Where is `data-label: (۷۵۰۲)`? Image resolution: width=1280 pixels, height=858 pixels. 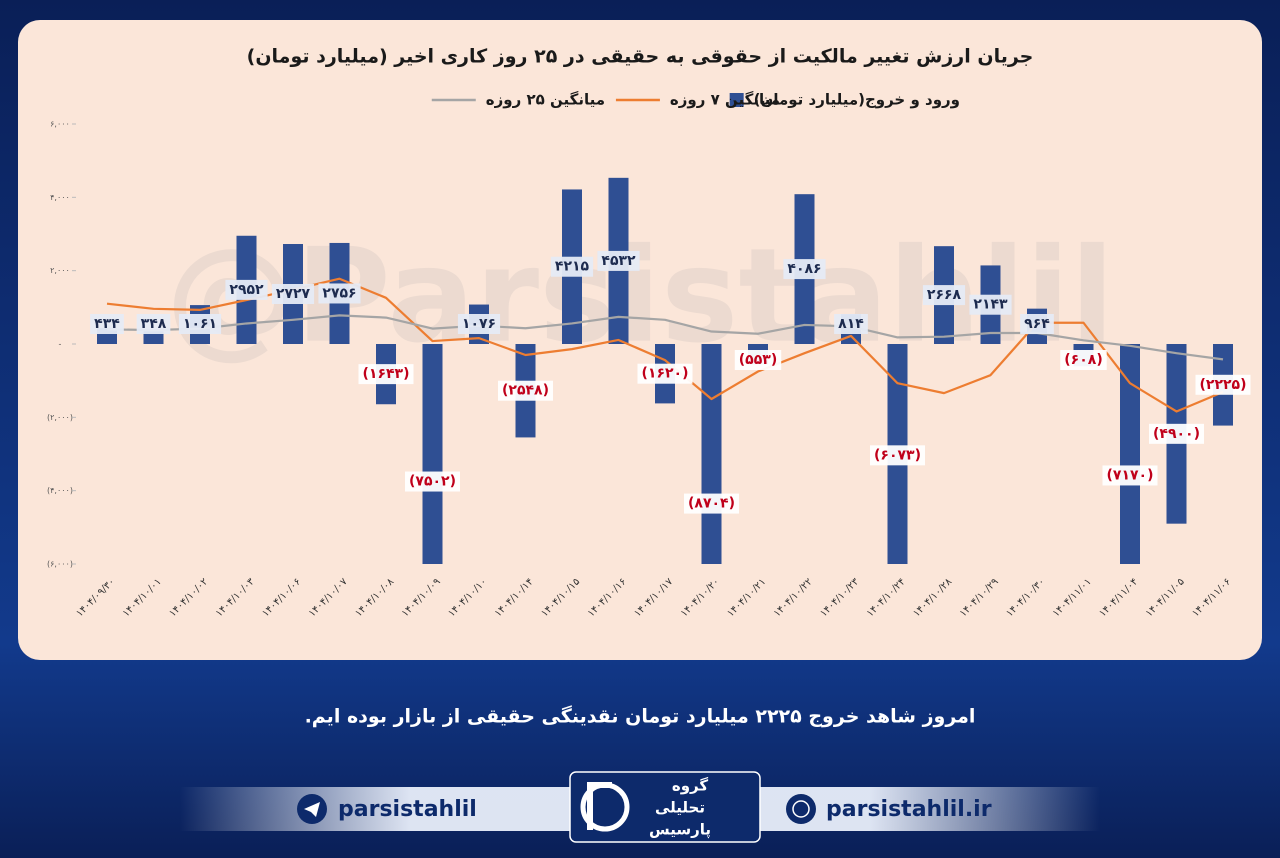
data-label: (۷۵۰۲) is located at coordinates (432, 482).